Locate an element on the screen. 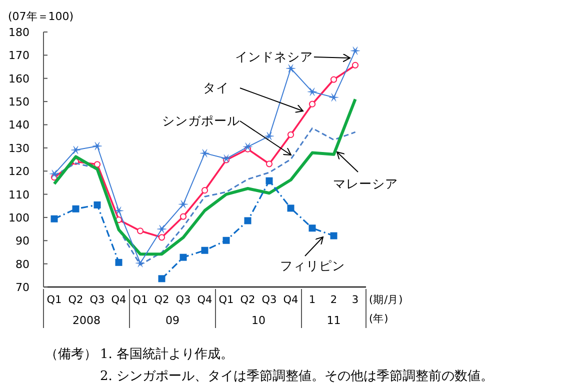 The height and width of the screenshot is (392, 579). text: シンガポール is located at coordinates (201, 120).